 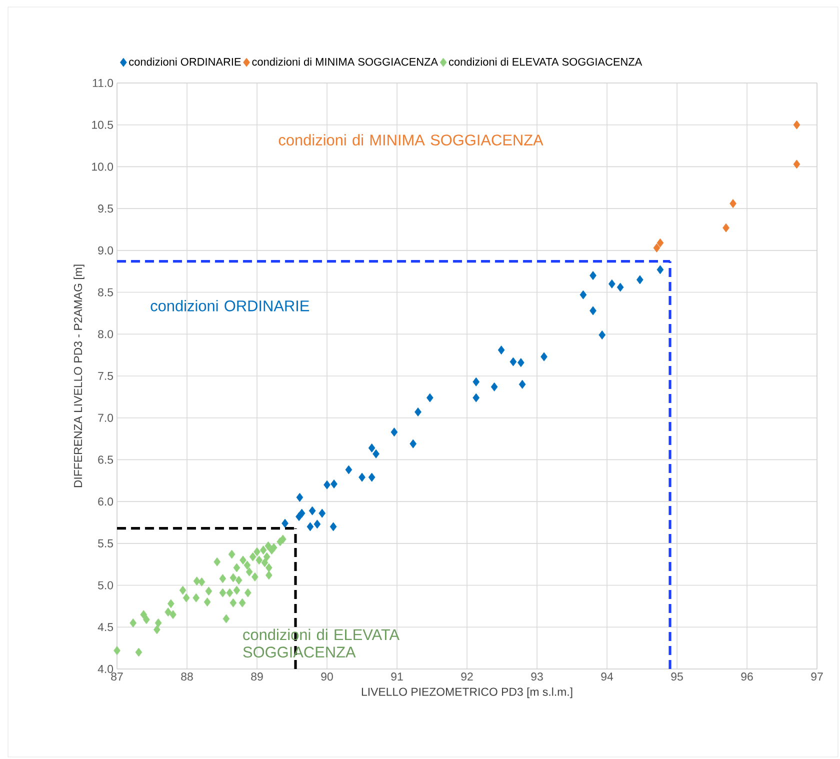 What do you see at coordinates (106, 418) in the screenshot?
I see `y-tick-label: 7.0` at bounding box center [106, 418].